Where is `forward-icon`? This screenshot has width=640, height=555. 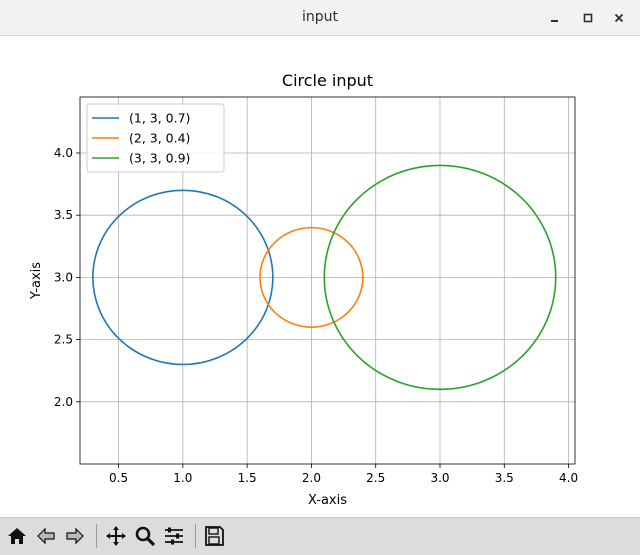
forward-icon is located at coordinates (75, 536).